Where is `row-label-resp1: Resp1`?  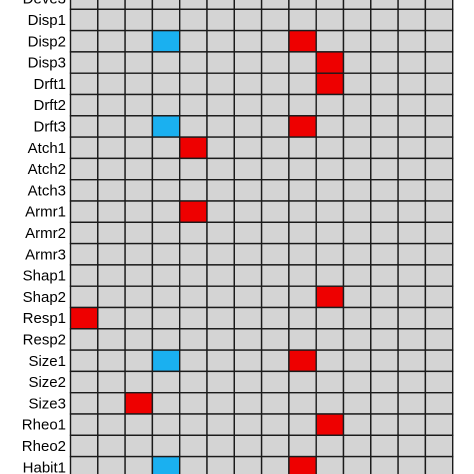 row-label-resp1: Resp1 is located at coordinates (44, 318).